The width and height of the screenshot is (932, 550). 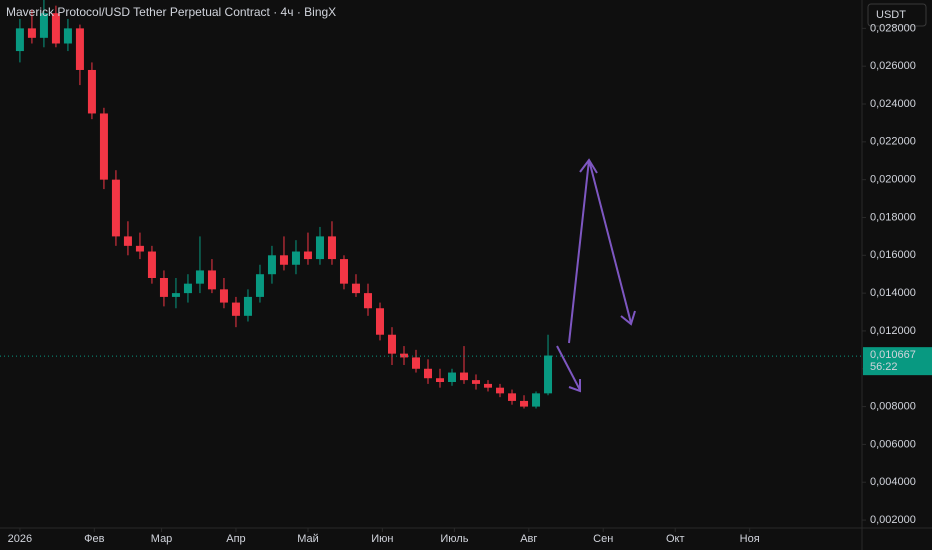 What do you see at coordinates (893, 217) in the screenshot?
I see `y-tick-label: 0,018000` at bounding box center [893, 217].